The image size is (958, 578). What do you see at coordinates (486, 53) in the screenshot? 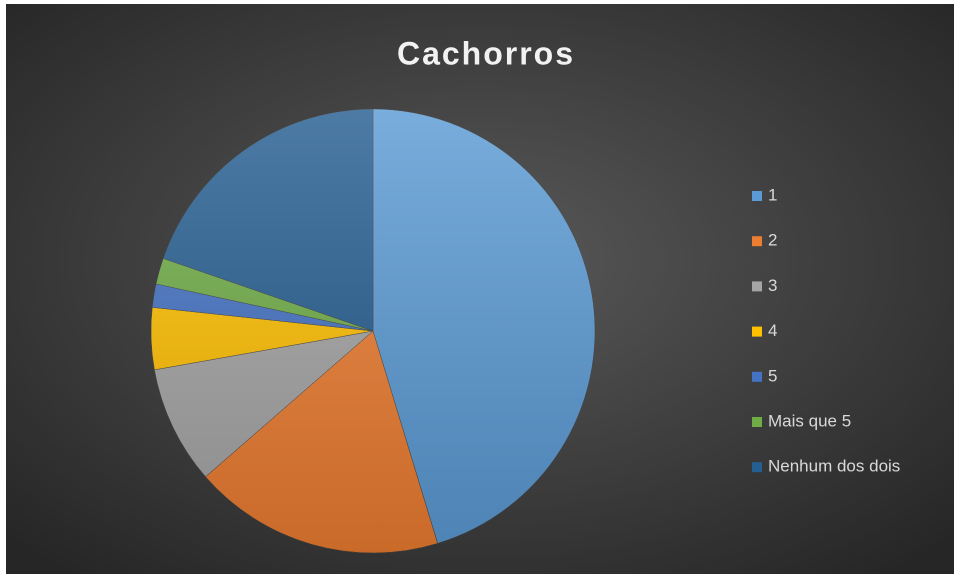
I see `chart-title: Cachorros` at bounding box center [486, 53].